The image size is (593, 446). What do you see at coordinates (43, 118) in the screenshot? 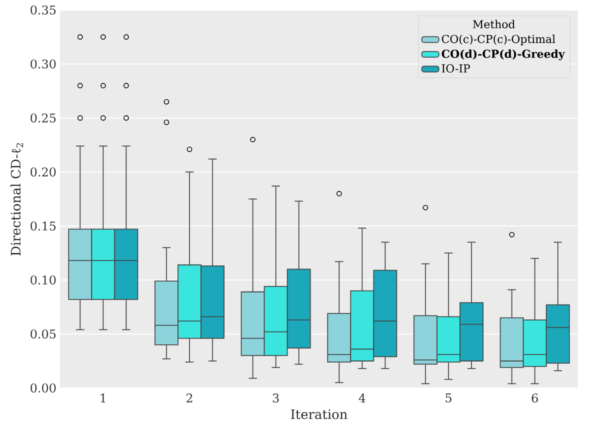
I see `y-tick-label: 0.25` at bounding box center [43, 118].